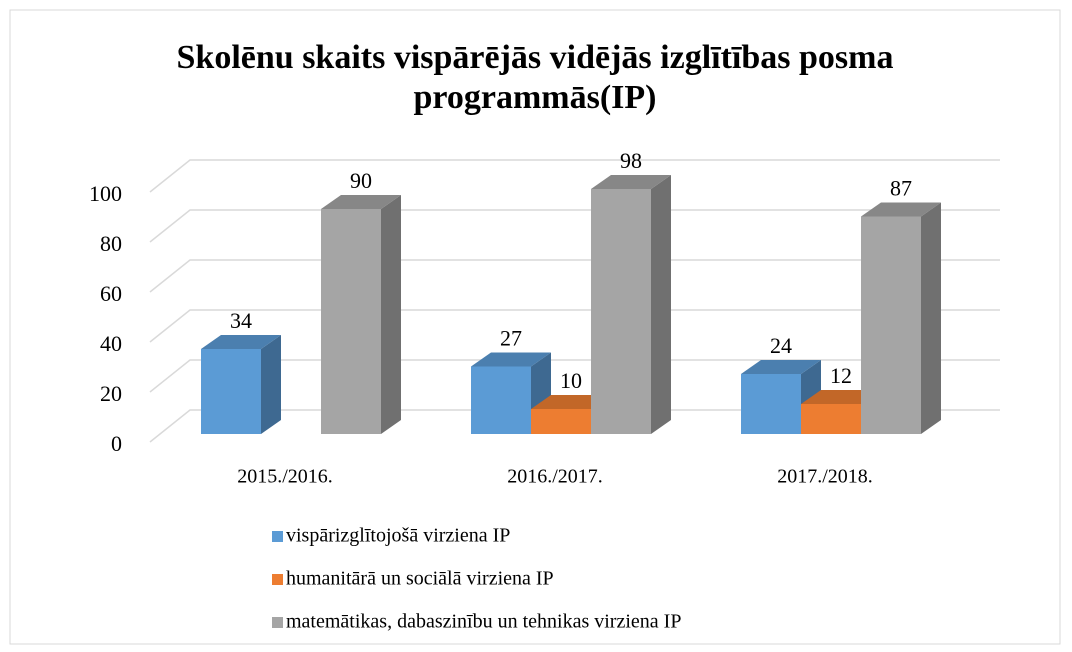 The image size is (1072, 652). I want to click on data-label: 24, so click(781, 345).